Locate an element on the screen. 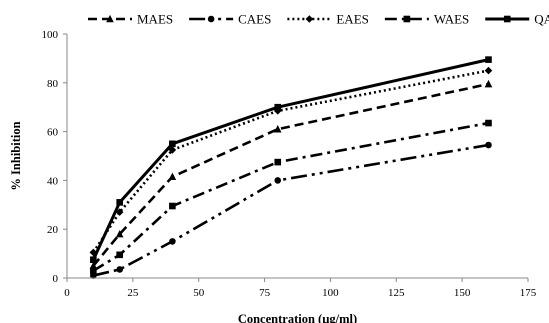 This screenshot has width=549, height=323. y-tick-label: 40 is located at coordinates (53, 181).